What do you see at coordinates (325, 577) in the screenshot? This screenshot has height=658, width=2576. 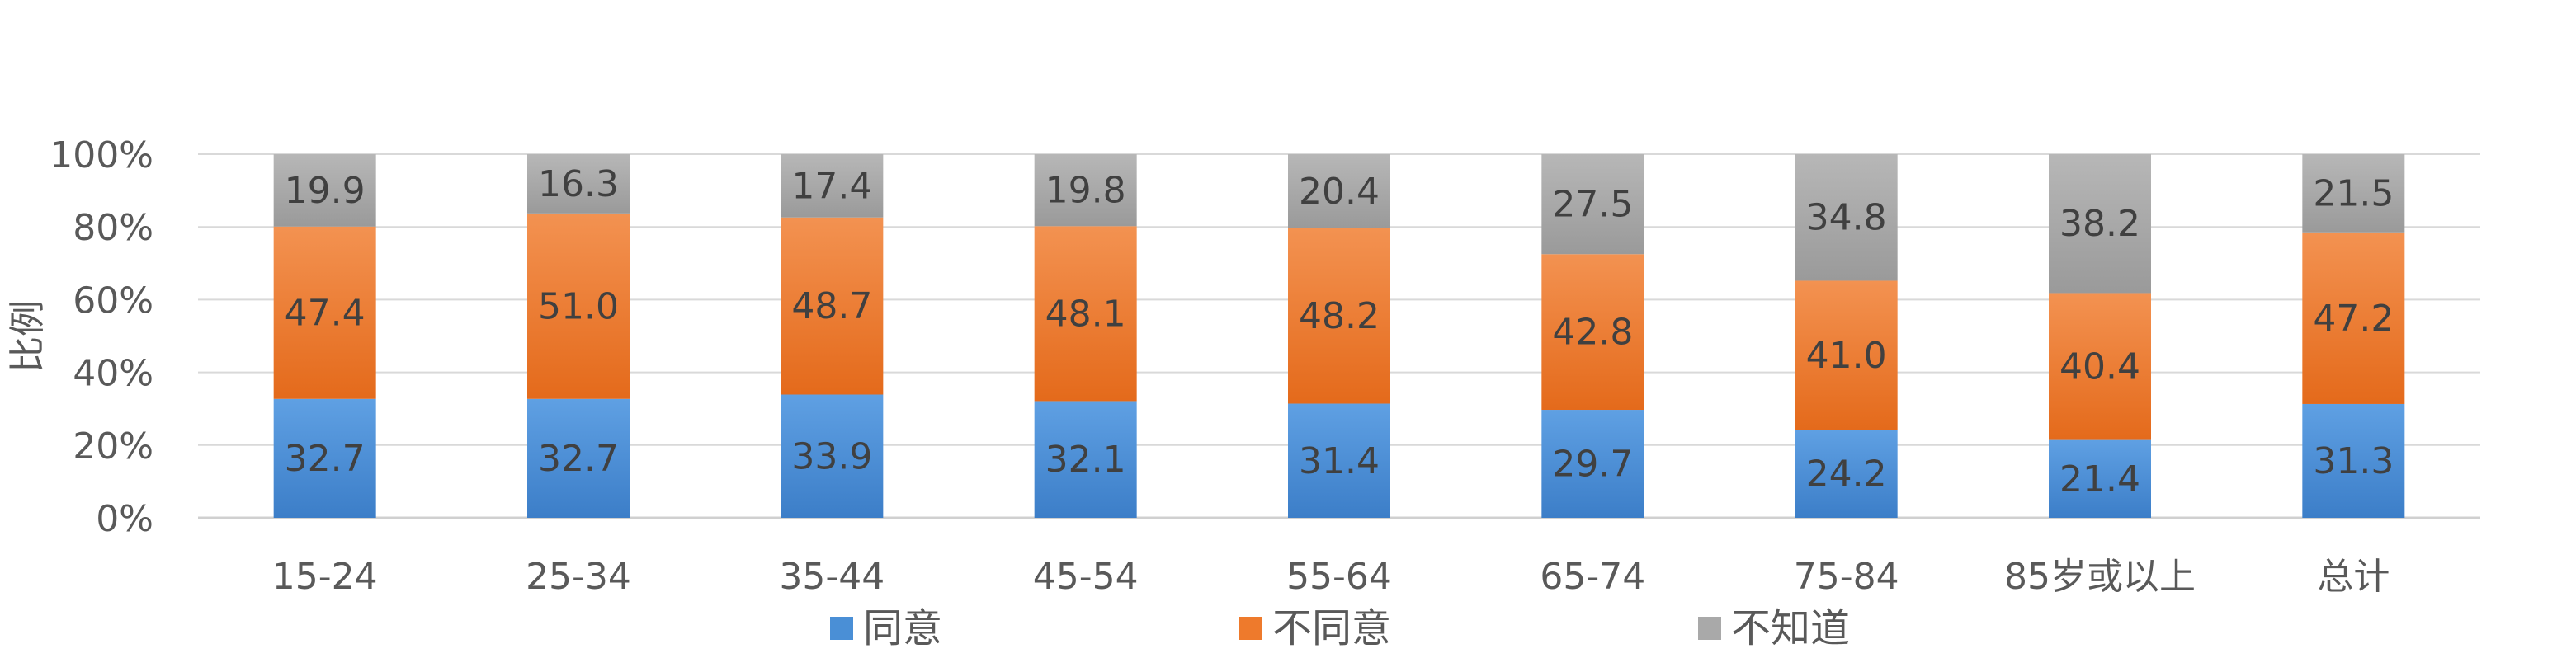 I see `x-tick-label: 15-24` at bounding box center [325, 577].